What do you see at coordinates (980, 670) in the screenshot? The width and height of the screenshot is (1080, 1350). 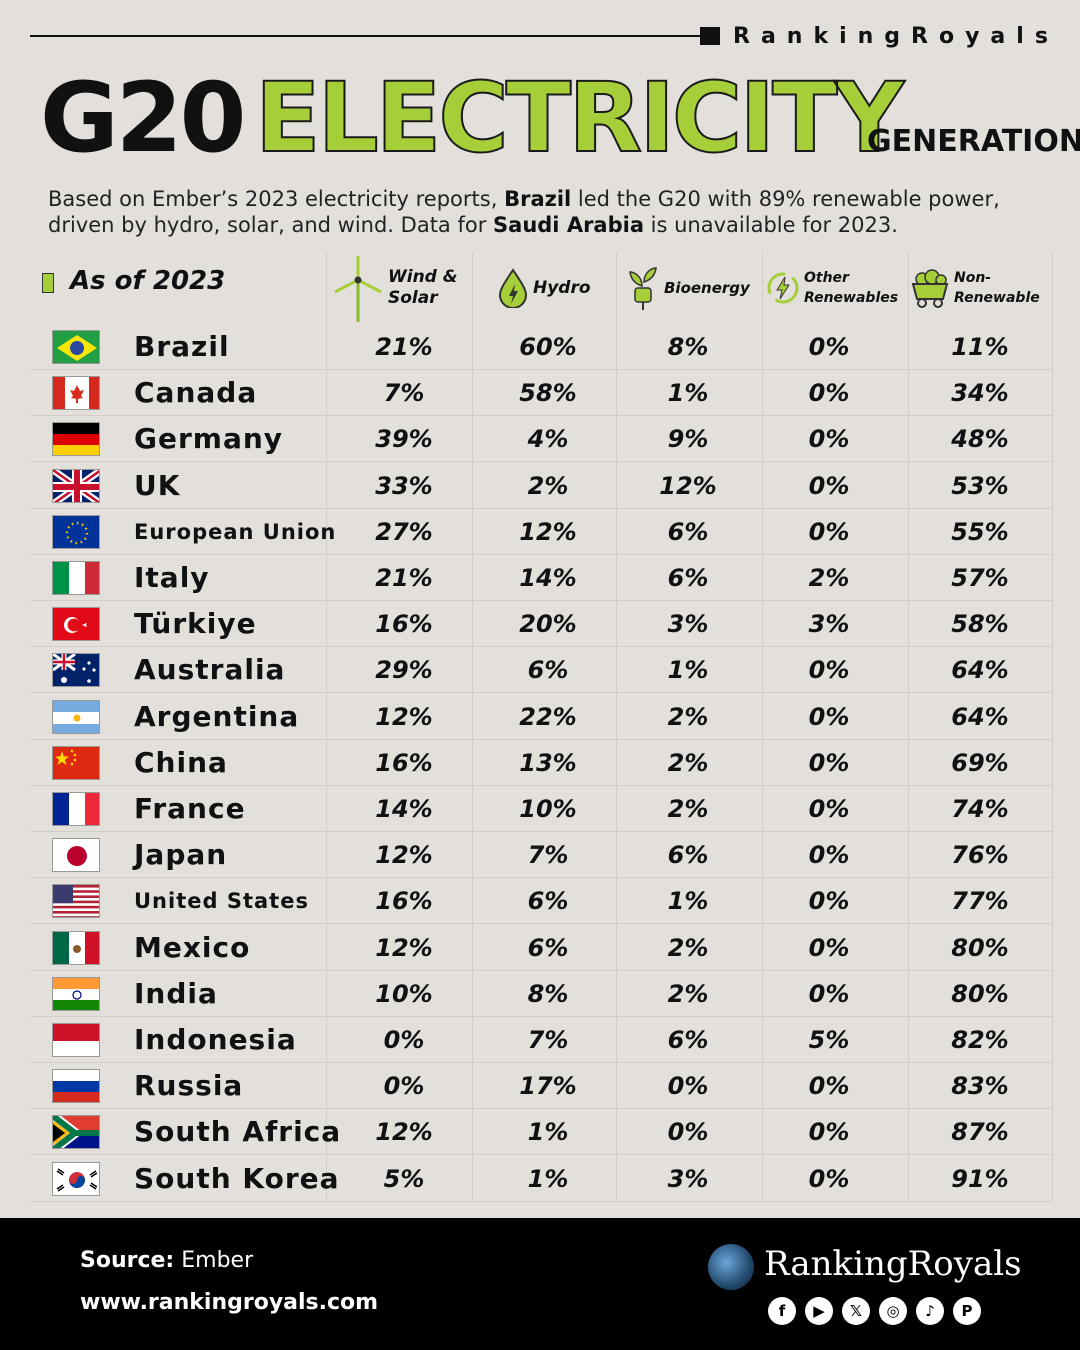 I see `value-cell: 64%` at bounding box center [980, 670].